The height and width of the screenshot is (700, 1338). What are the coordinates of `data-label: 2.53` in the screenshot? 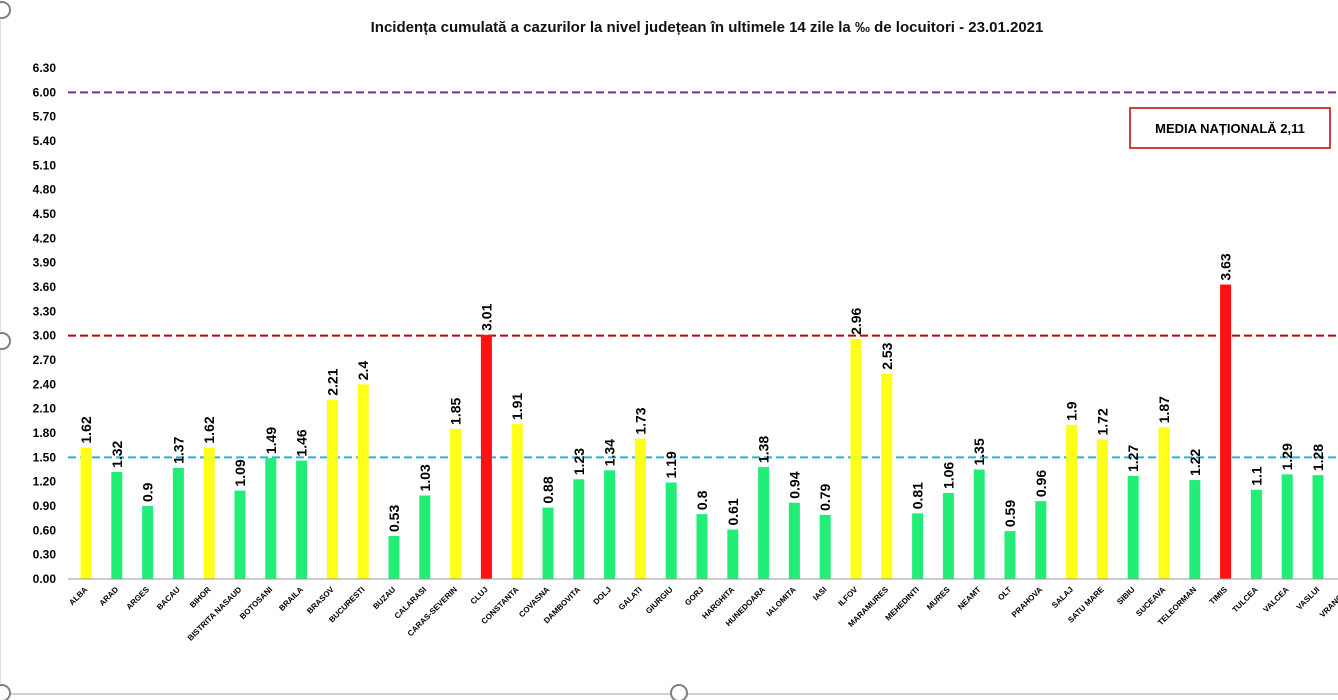 It's located at (887, 355).